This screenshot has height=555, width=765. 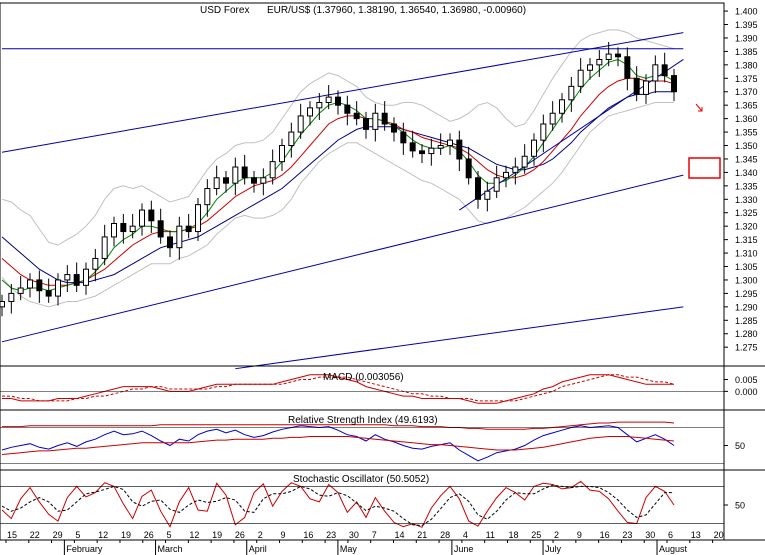 I want to click on stochastic-tick-label: 50, so click(x=740, y=506).